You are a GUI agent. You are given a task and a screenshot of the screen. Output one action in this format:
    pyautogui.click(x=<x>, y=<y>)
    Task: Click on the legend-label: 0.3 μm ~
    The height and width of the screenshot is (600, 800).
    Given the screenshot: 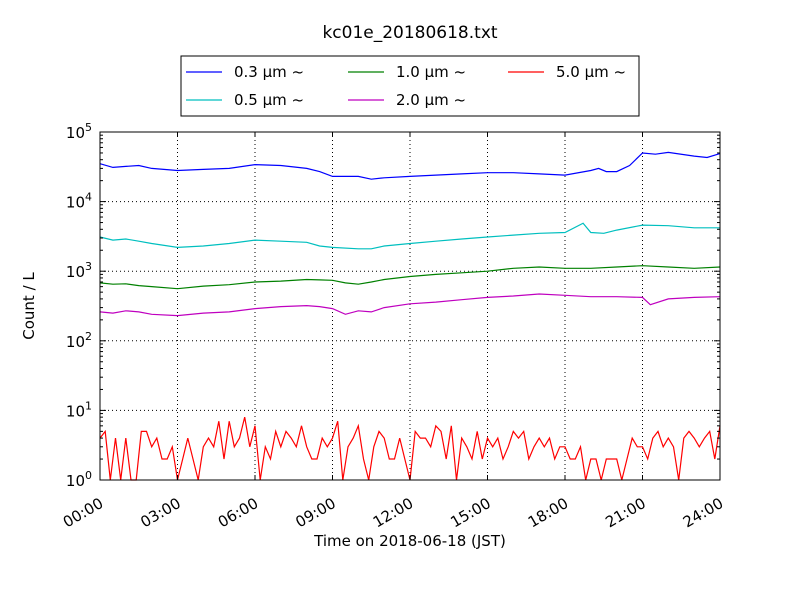 What is the action you would take?
    pyautogui.click(x=269, y=72)
    